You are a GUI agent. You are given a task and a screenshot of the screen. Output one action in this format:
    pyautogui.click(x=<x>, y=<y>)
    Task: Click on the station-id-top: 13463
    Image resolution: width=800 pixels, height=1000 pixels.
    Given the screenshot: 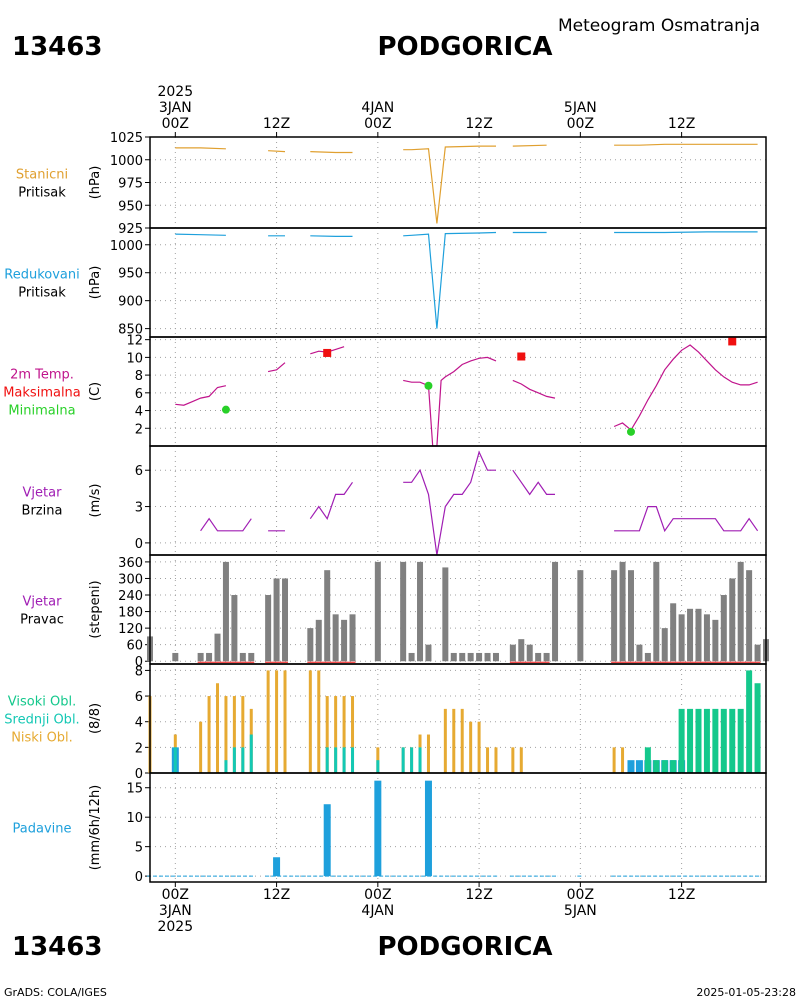 What is the action you would take?
    pyautogui.click(x=57, y=47)
    